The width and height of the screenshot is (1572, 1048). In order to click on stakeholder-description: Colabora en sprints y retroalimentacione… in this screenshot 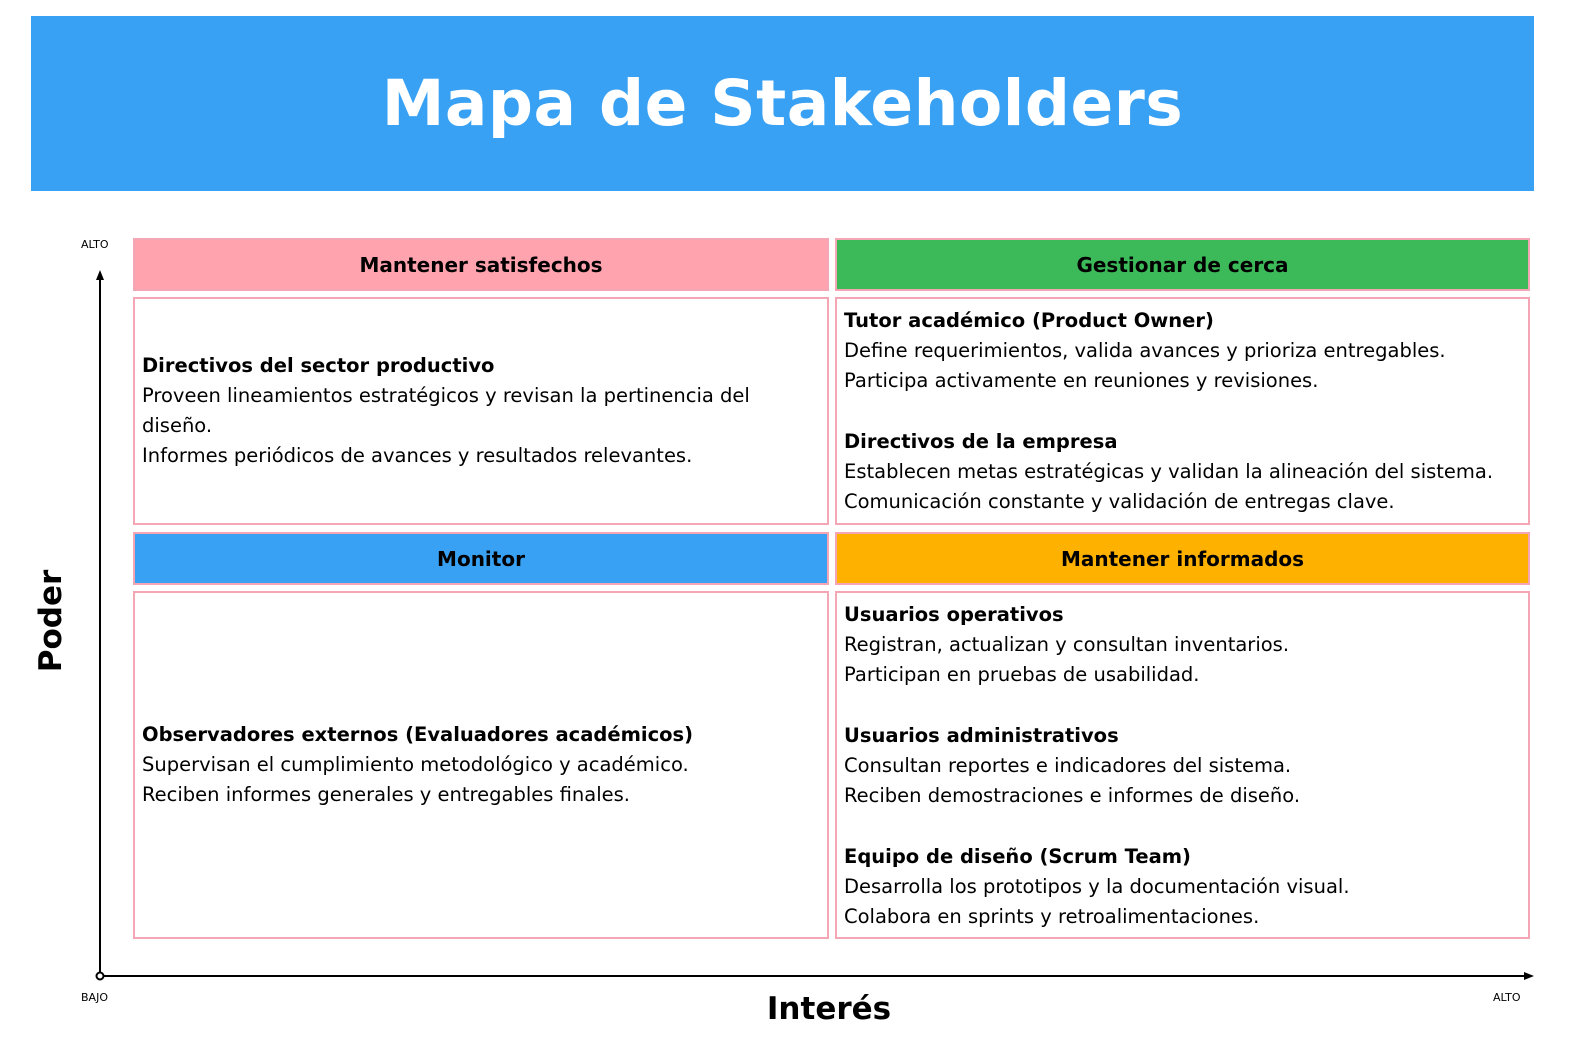, I will do `click(1052, 916)`.